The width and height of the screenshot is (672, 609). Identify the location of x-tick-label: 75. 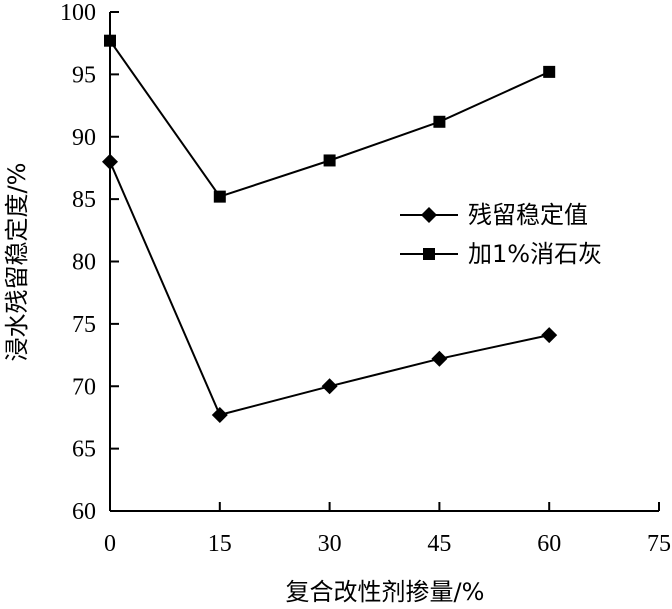
(659, 544).